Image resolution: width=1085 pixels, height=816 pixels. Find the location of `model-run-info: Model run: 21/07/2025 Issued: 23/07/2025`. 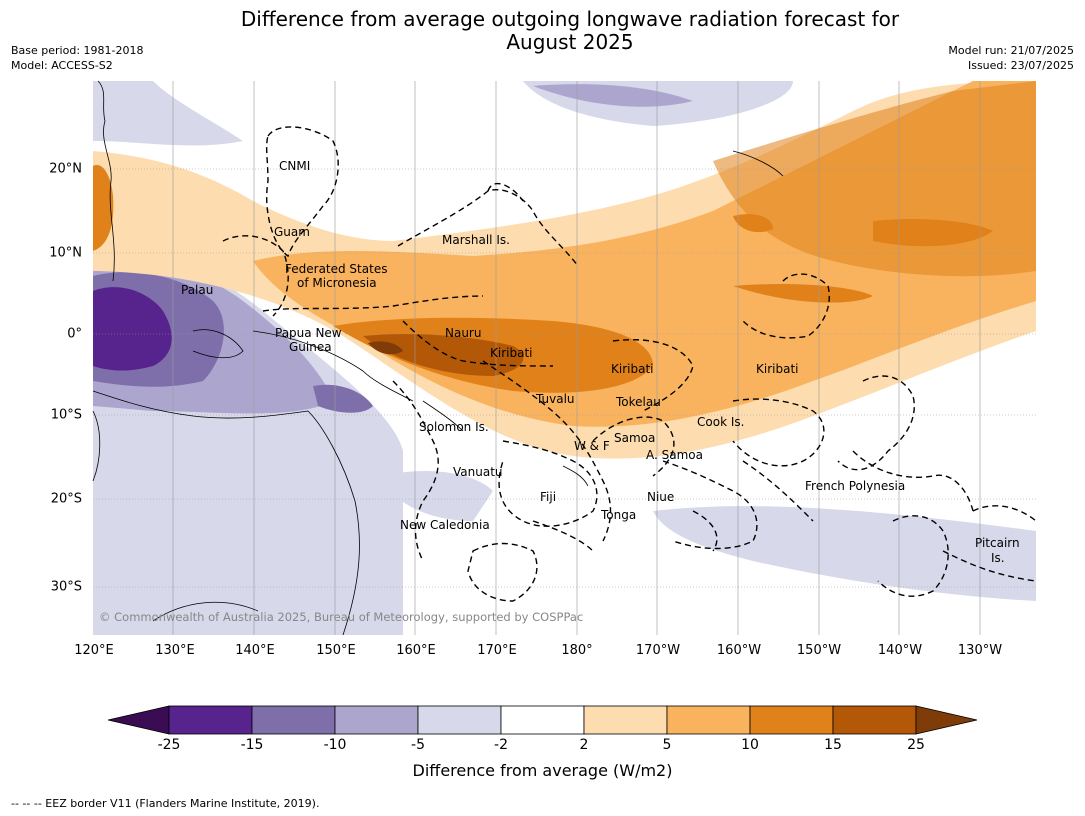

model-run-info: Model run: 21/07/2025 Issued: 23/07/2025 is located at coordinates (1011, 58).